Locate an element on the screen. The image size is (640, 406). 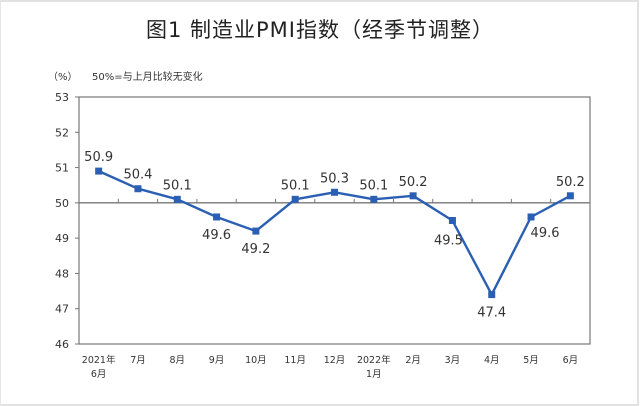
x-tick-label: 9月 is located at coordinates (217, 360).